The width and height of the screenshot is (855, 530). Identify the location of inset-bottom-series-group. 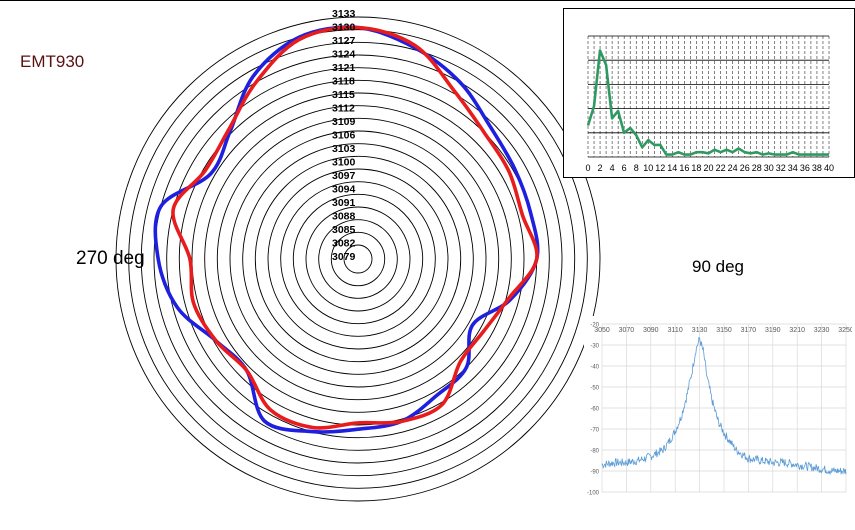
(724, 406).